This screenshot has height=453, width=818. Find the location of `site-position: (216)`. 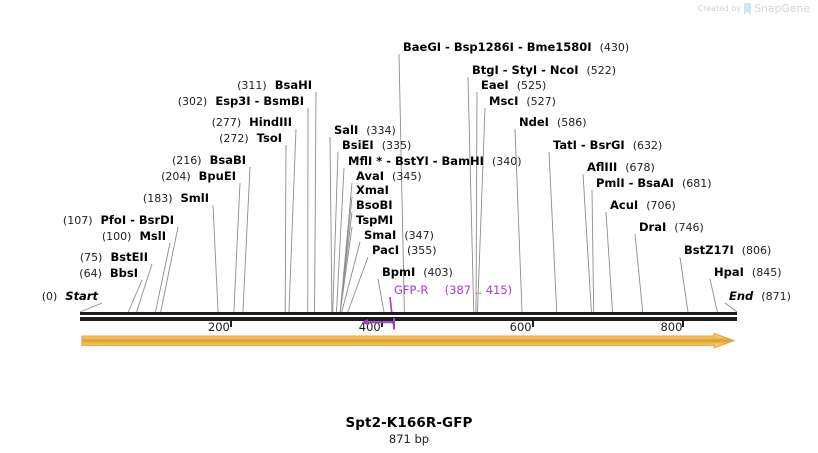

site-position: (216) is located at coordinates (186, 160).